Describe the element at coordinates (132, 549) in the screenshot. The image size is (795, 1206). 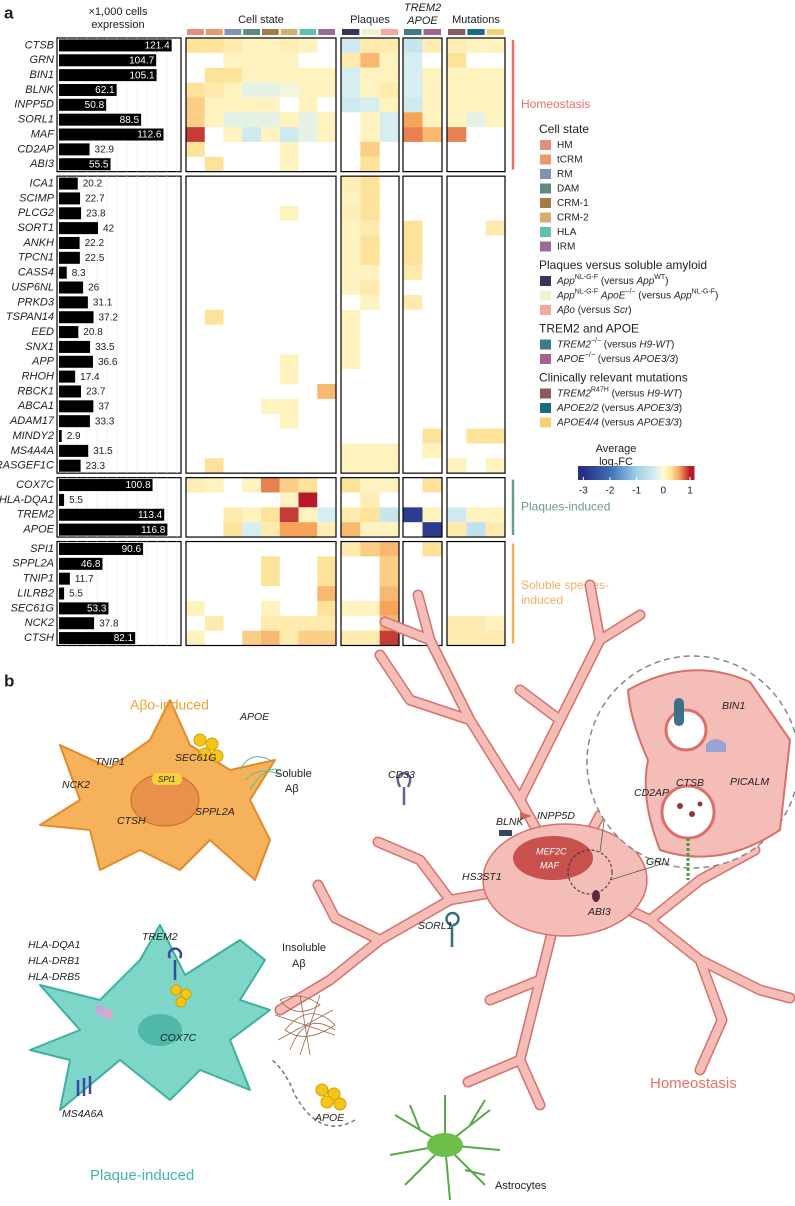
I see `expression-label: 90.6` at that location.